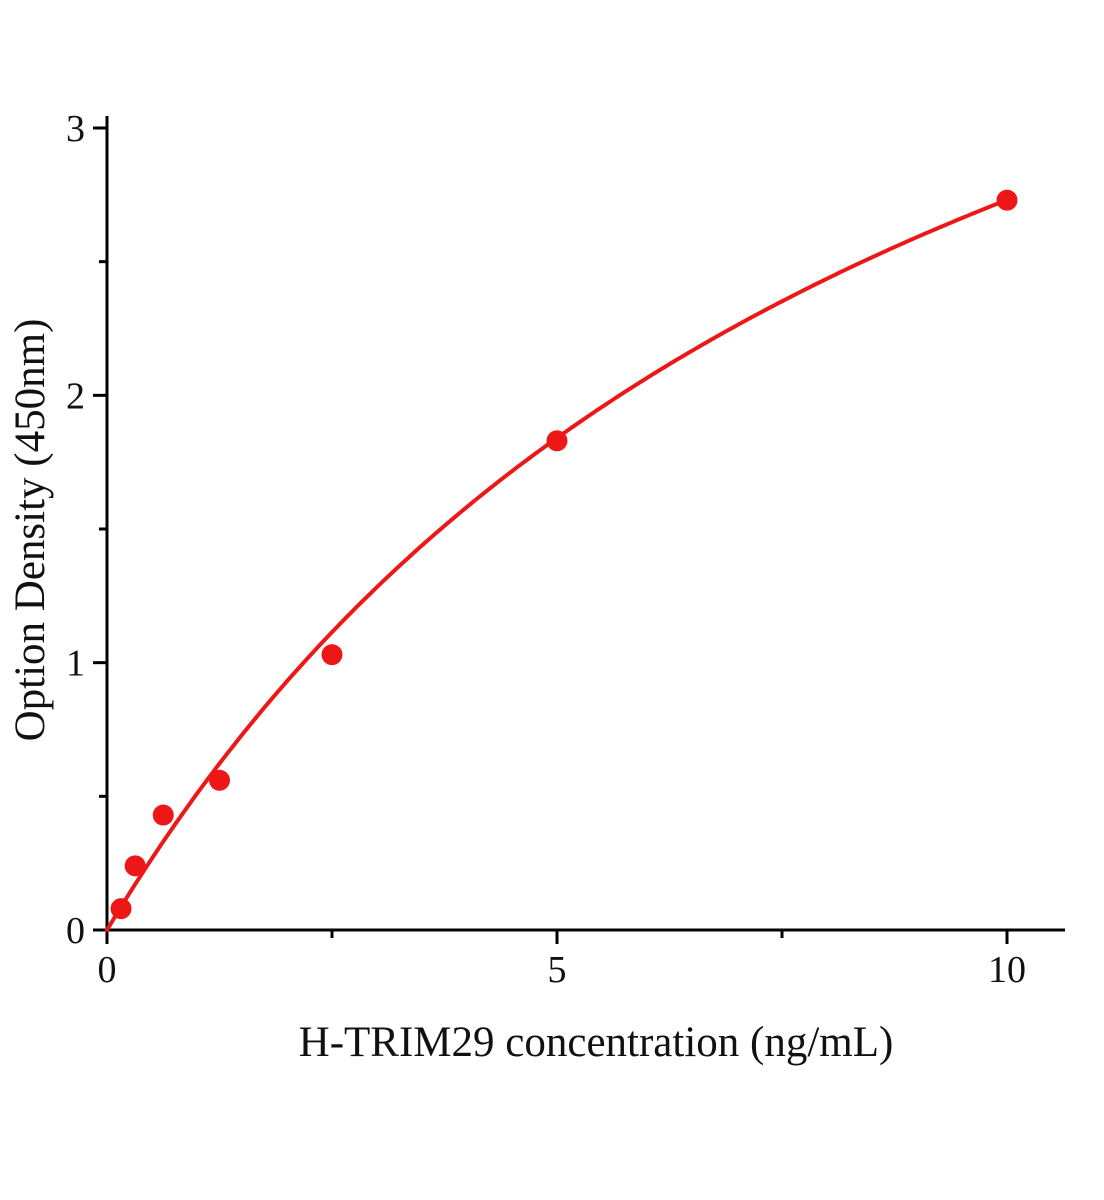  Describe the element at coordinates (1007, 970) in the screenshot. I see `x-tick-label: 10` at that location.